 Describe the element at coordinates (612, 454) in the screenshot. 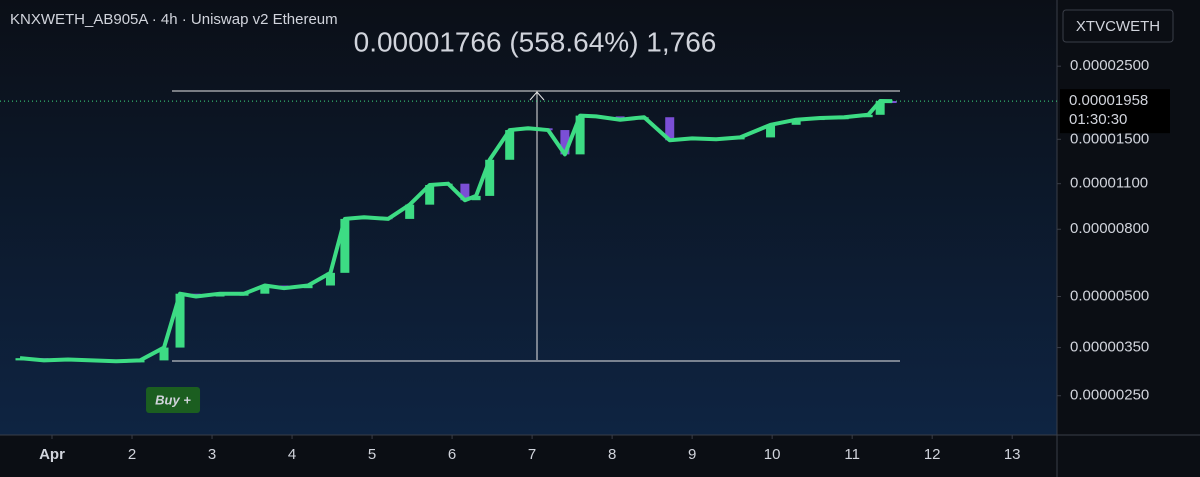

I see `x-tick-label: 8` at that location.